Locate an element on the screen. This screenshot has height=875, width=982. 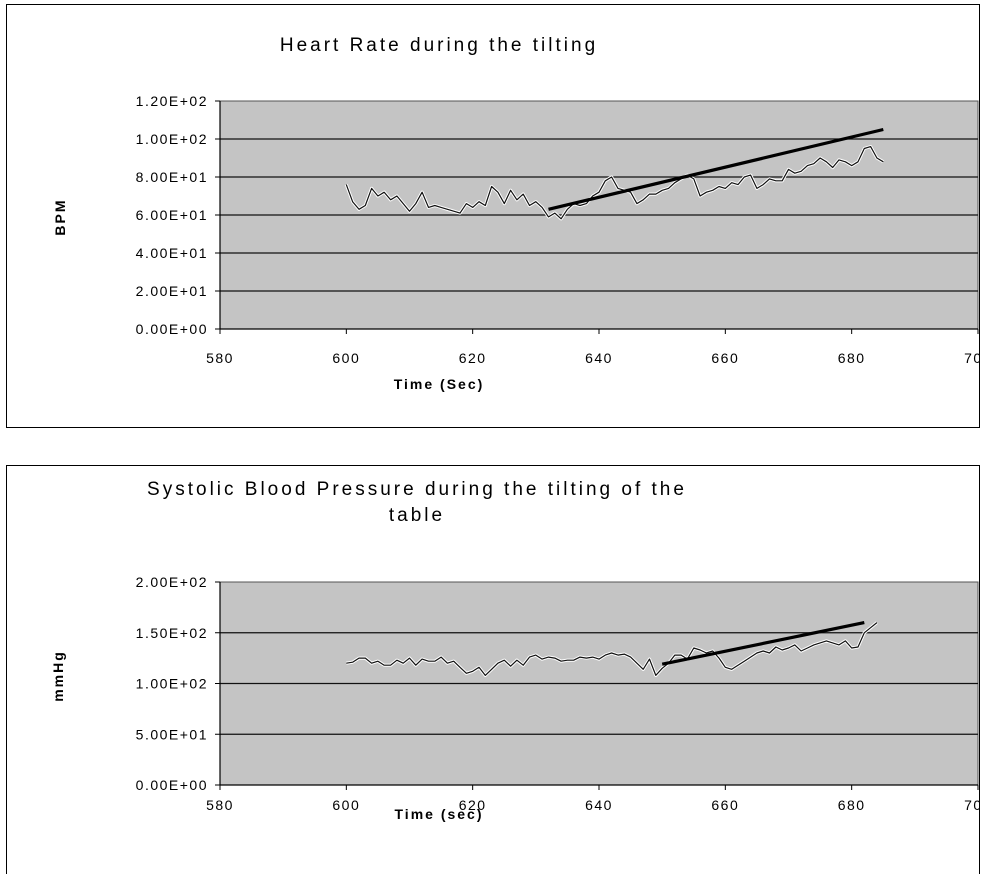
chart-title-line-2: table is located at coordinates (417, 515).